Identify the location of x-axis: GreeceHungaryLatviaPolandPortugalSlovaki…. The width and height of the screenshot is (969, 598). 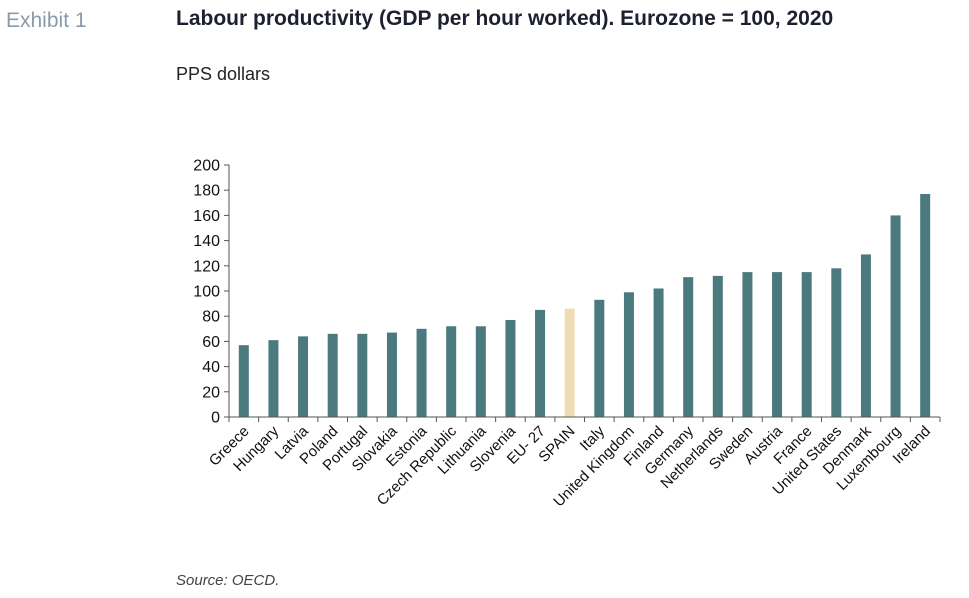
(573, 463).